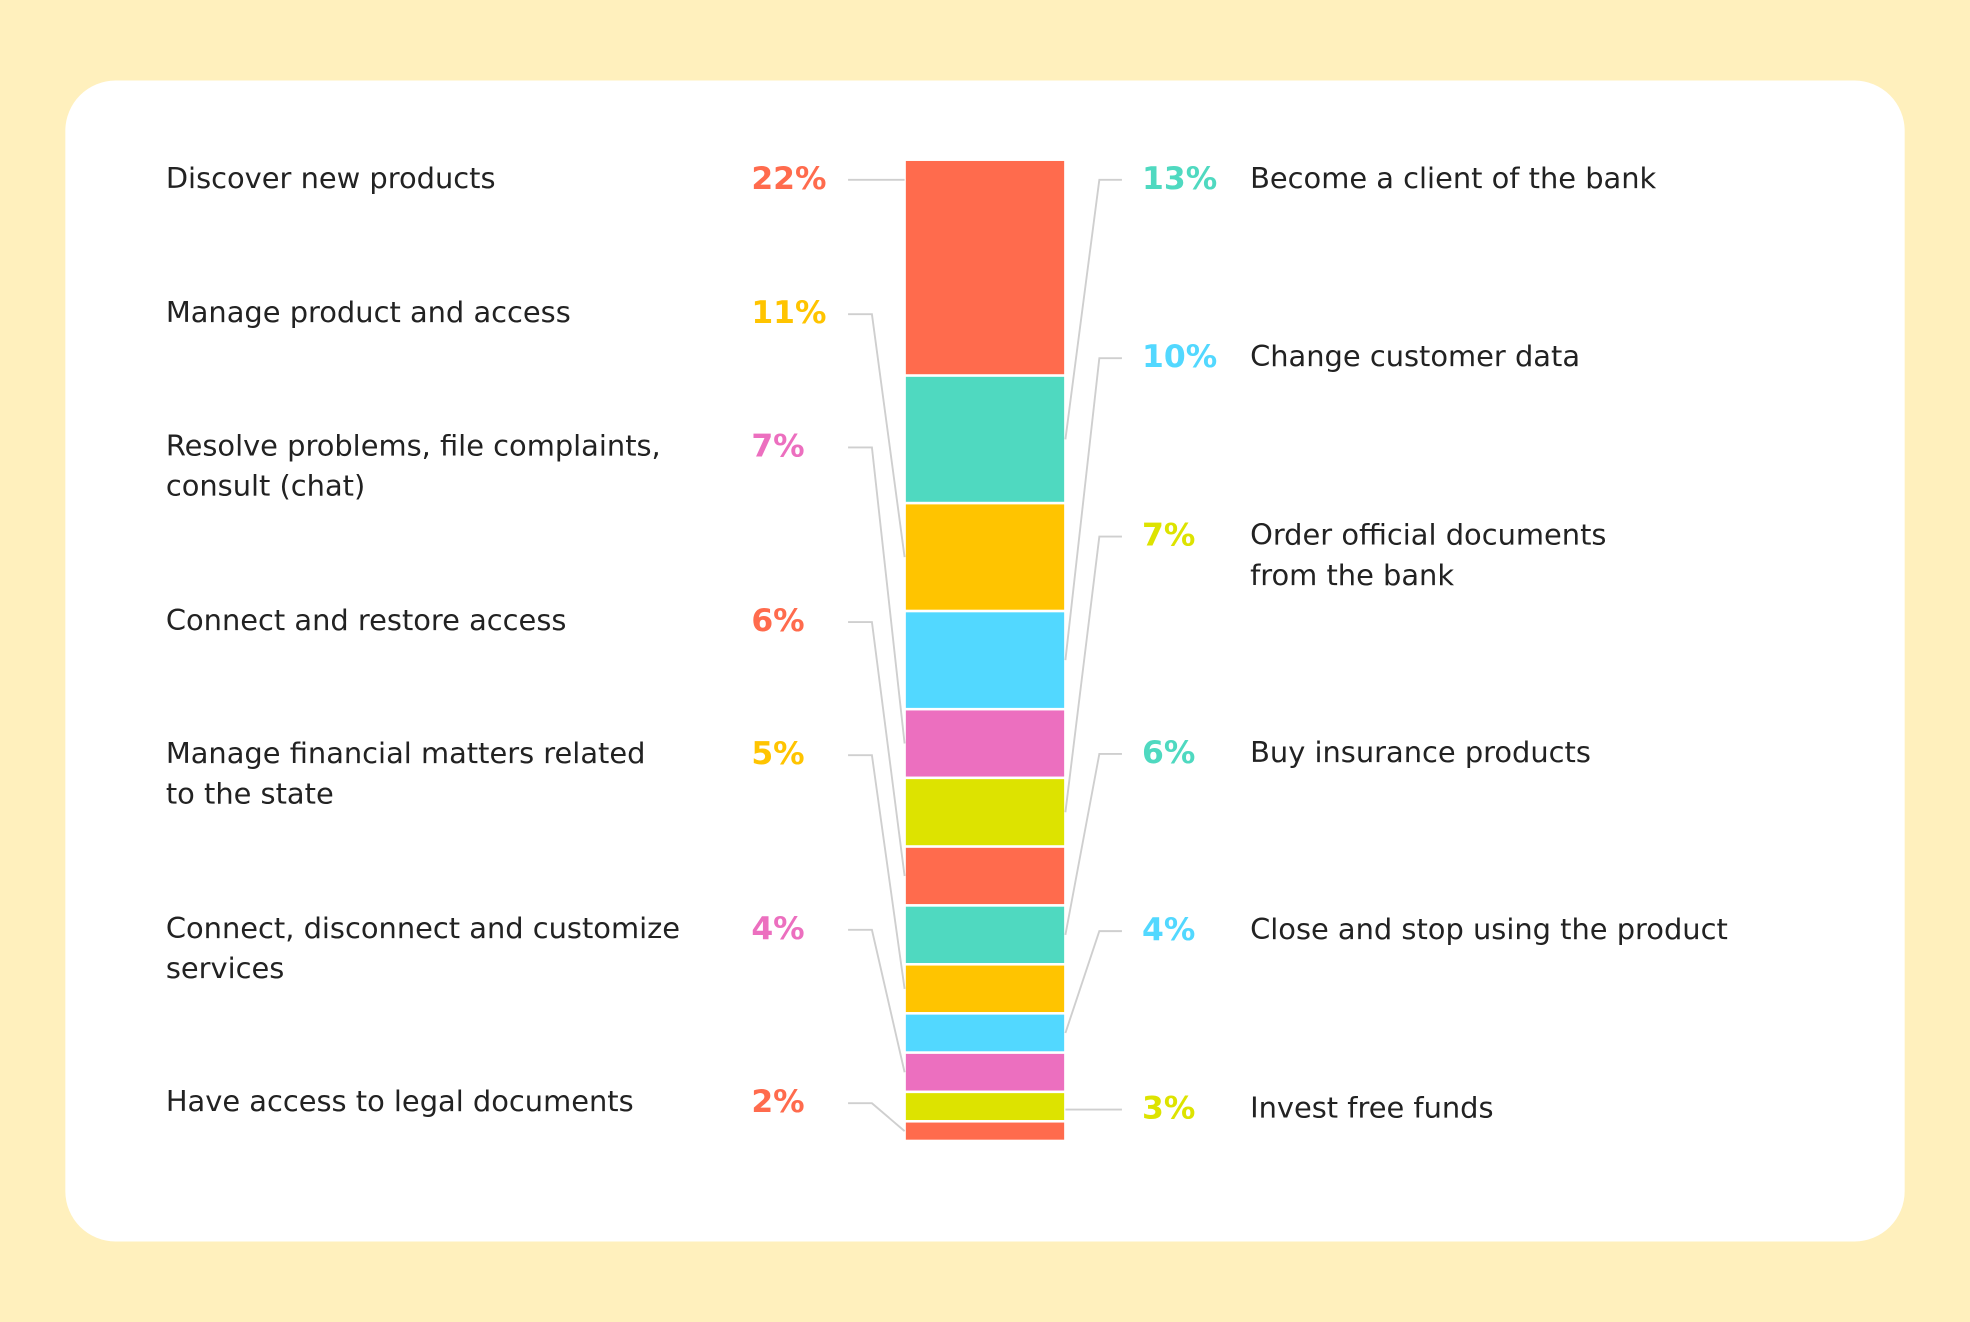 Image resolution: width=1970 pixels, height=1322 pixels. I want to click on label-line: to the state, so click(250, 793).